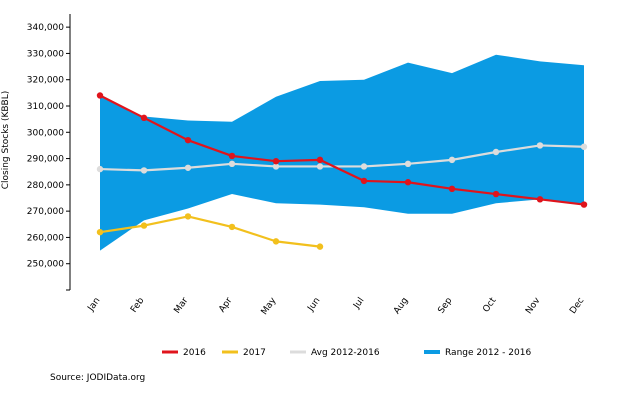  What do you see at coordinates (94, 305) in the screenshot?
I see `x-tick-label: Jan` at bounding box center [94, 305].